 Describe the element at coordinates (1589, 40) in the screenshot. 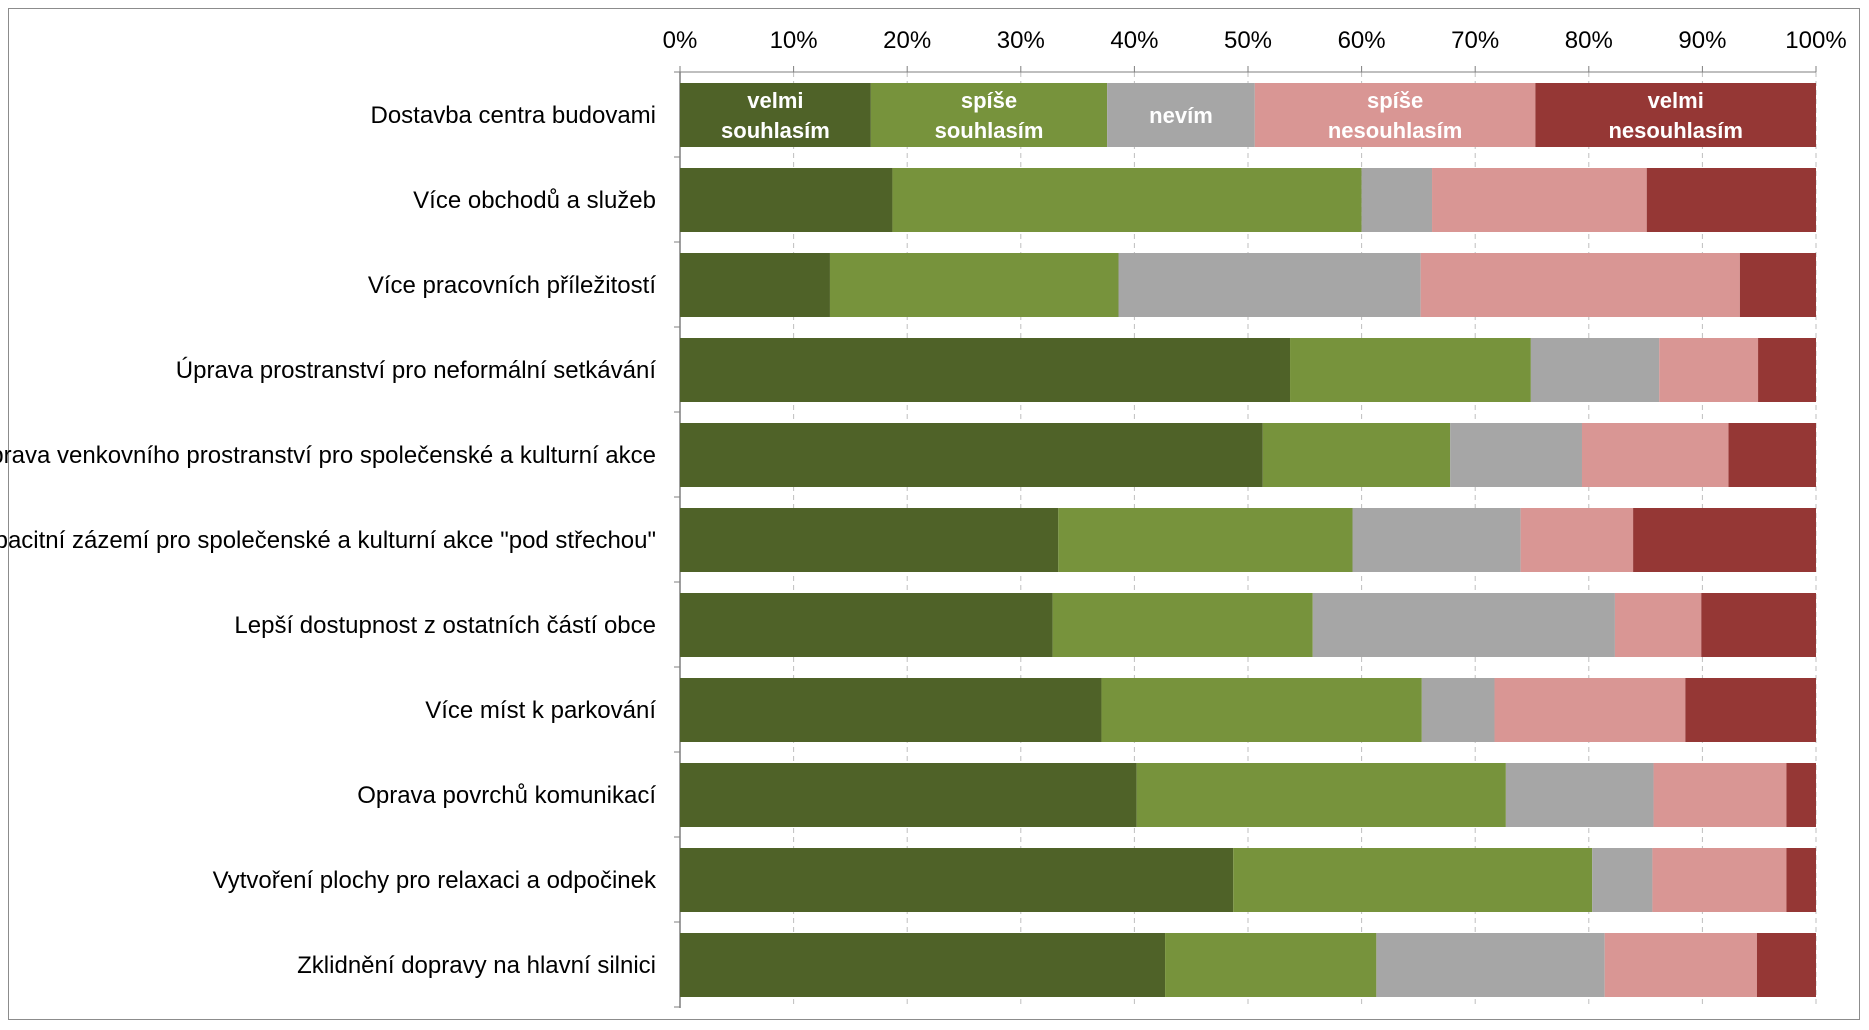

I see `x-tick-label: 80%` at that location.